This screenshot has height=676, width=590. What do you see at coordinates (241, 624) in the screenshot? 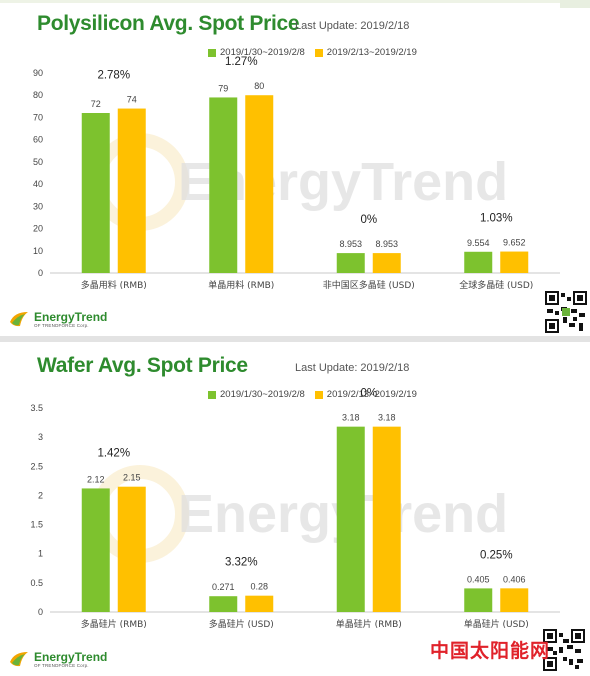
I see `category-label: 多晶硅片 (USD)` at bounding box center [241, 624].